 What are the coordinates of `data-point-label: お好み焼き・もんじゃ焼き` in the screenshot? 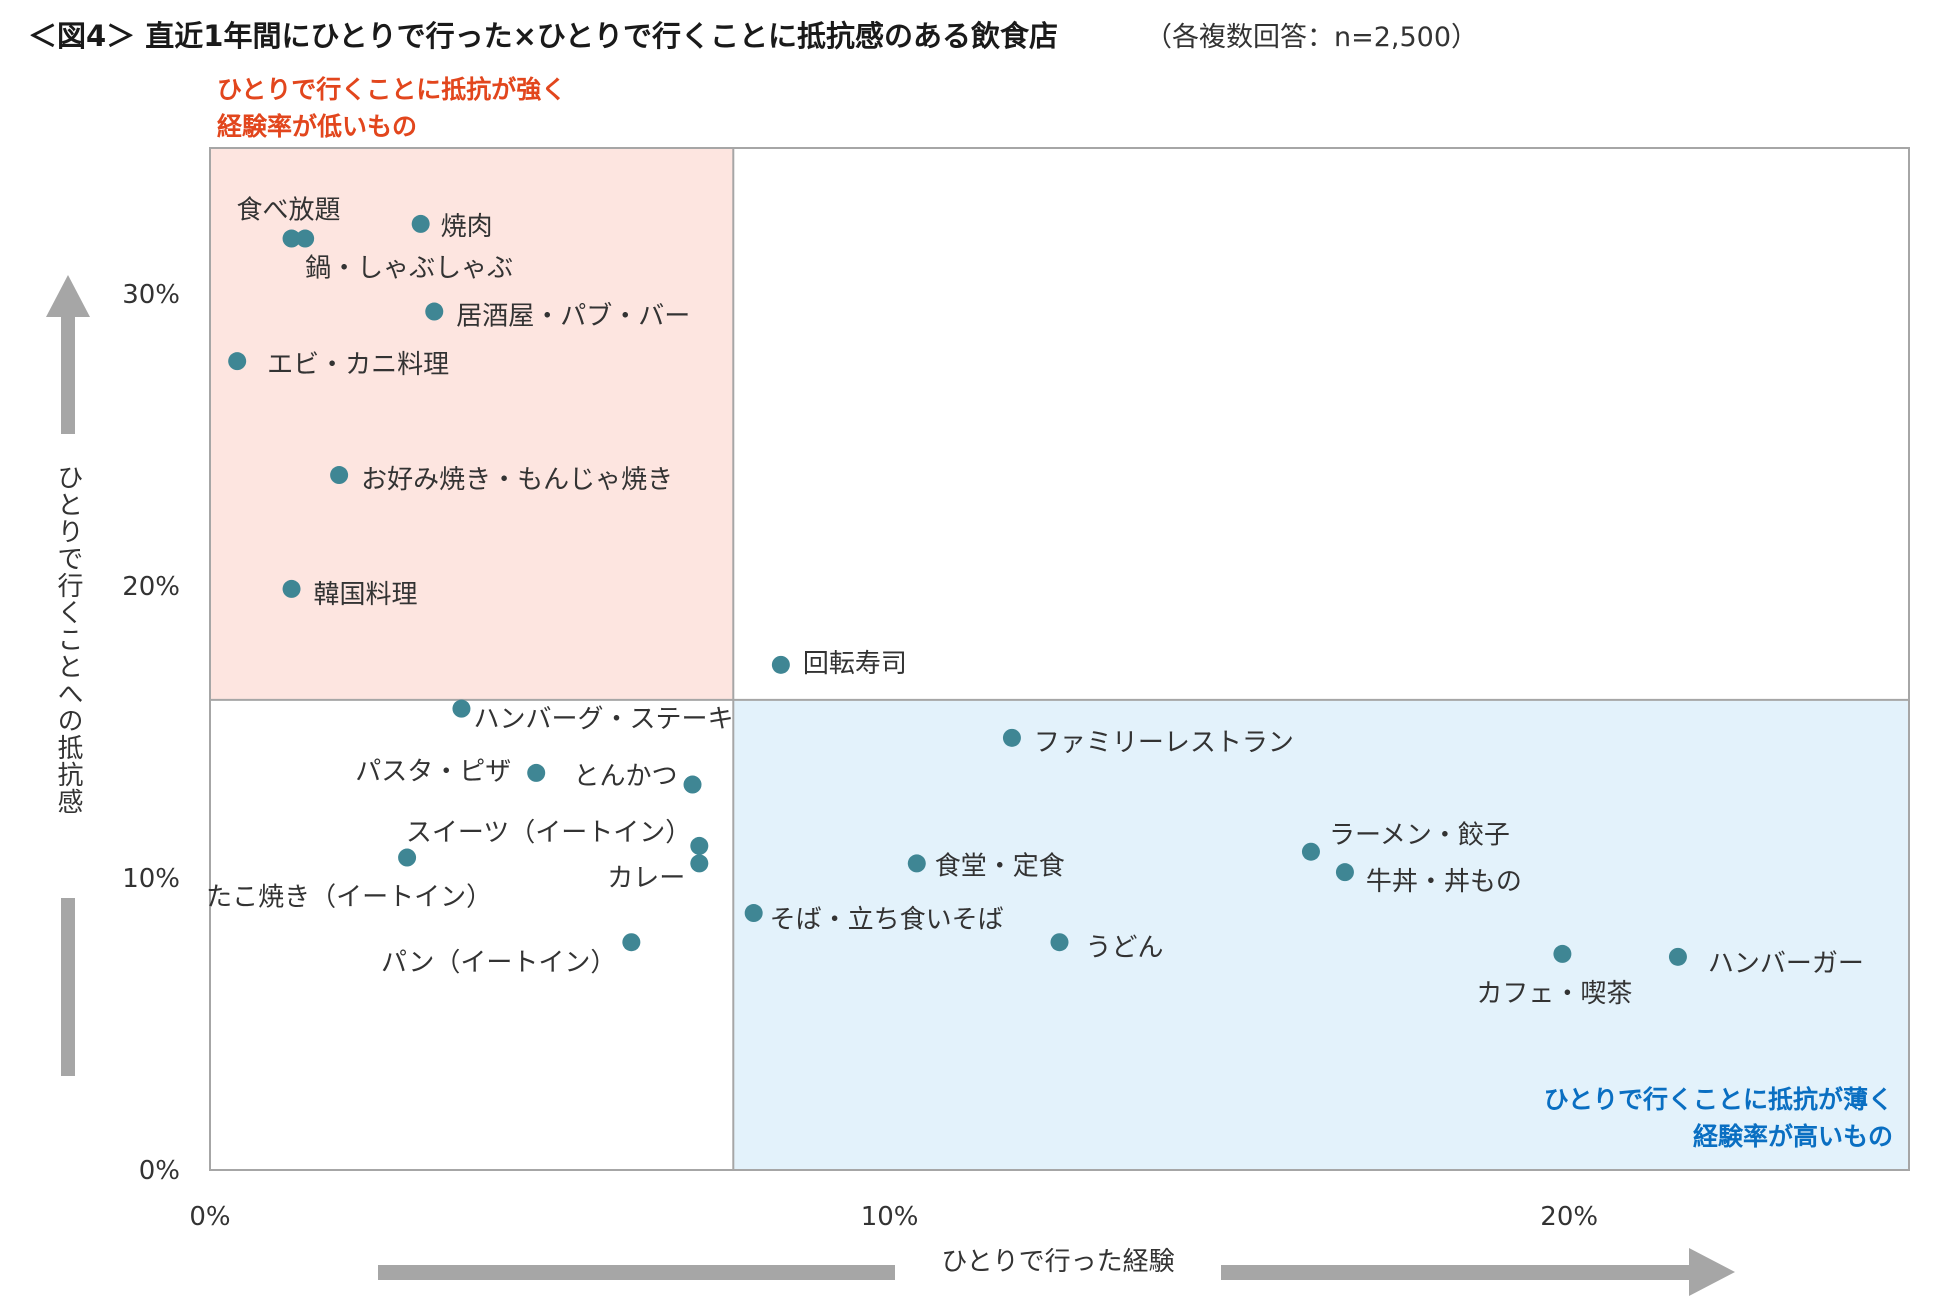 It's located at (517, 480).